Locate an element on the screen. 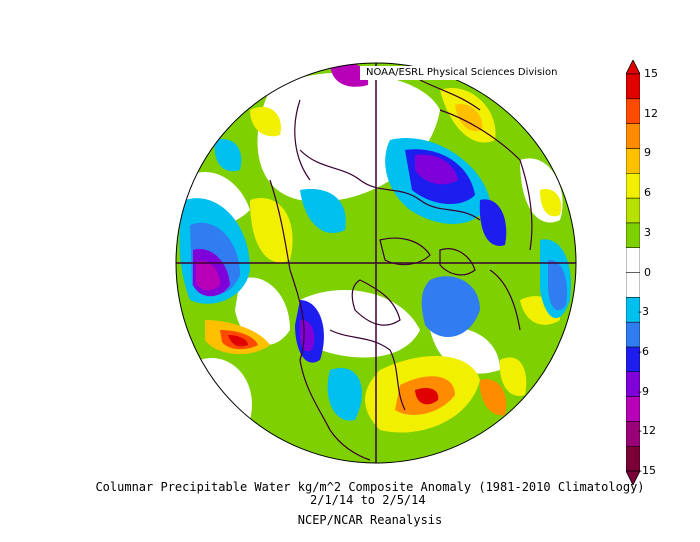 The height and width of the screenshot is (542, 700). colorbar-tick: 0 is located at coordinates (647, 272).